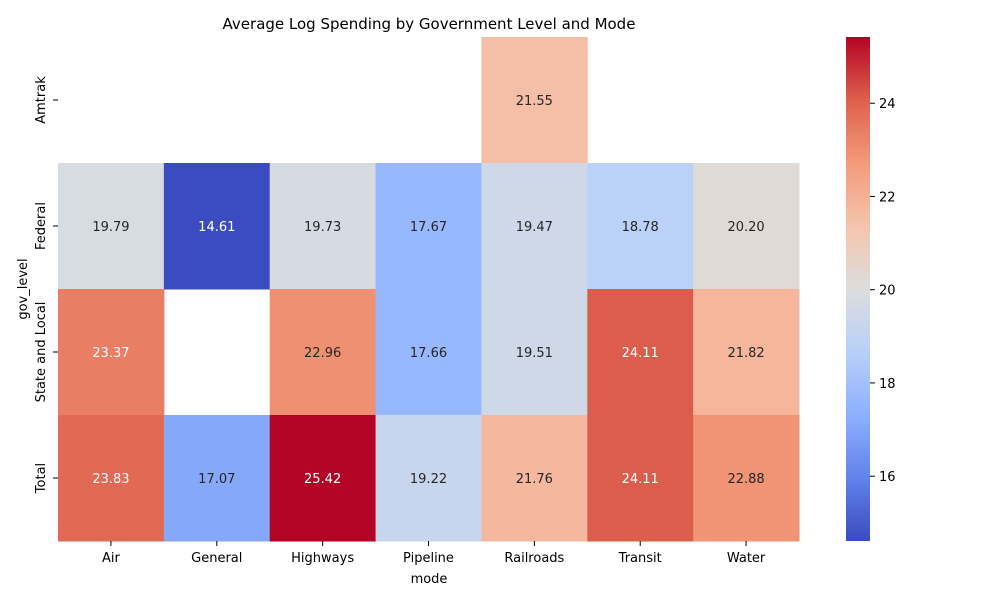 The width and height of the screenshot is (1000, 600). I want to click on cell-value-label: 22.88, so click(745, 479).